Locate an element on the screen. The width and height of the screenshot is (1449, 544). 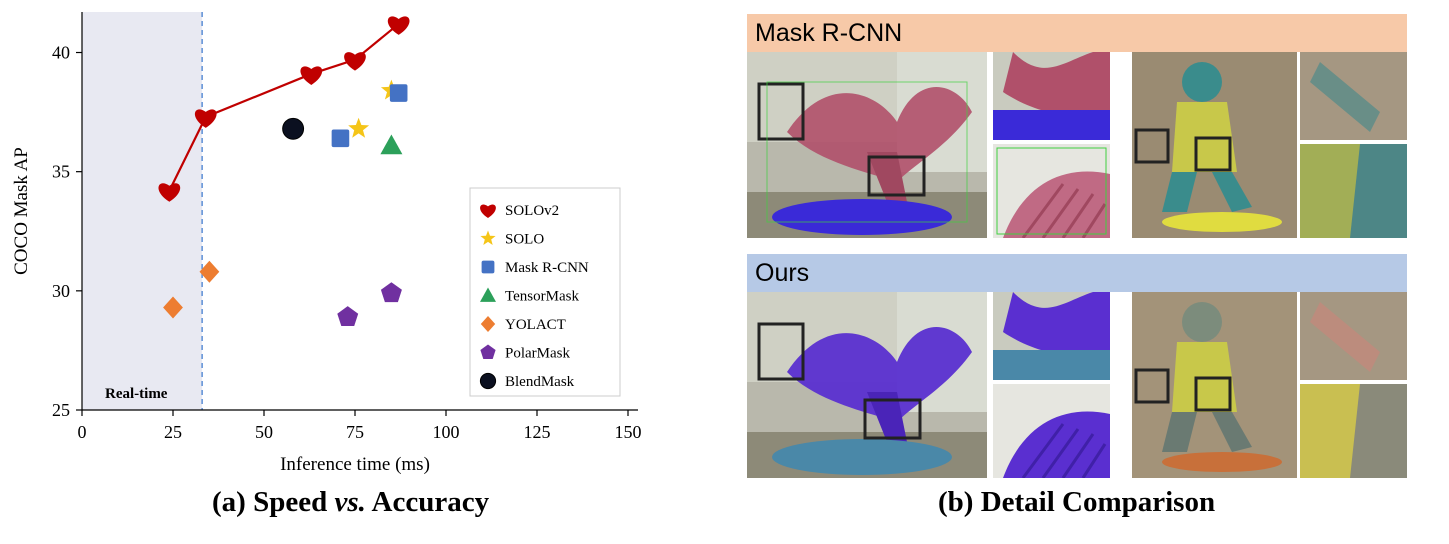
x-tick-label: 0 is located at coordinates (82, 432).